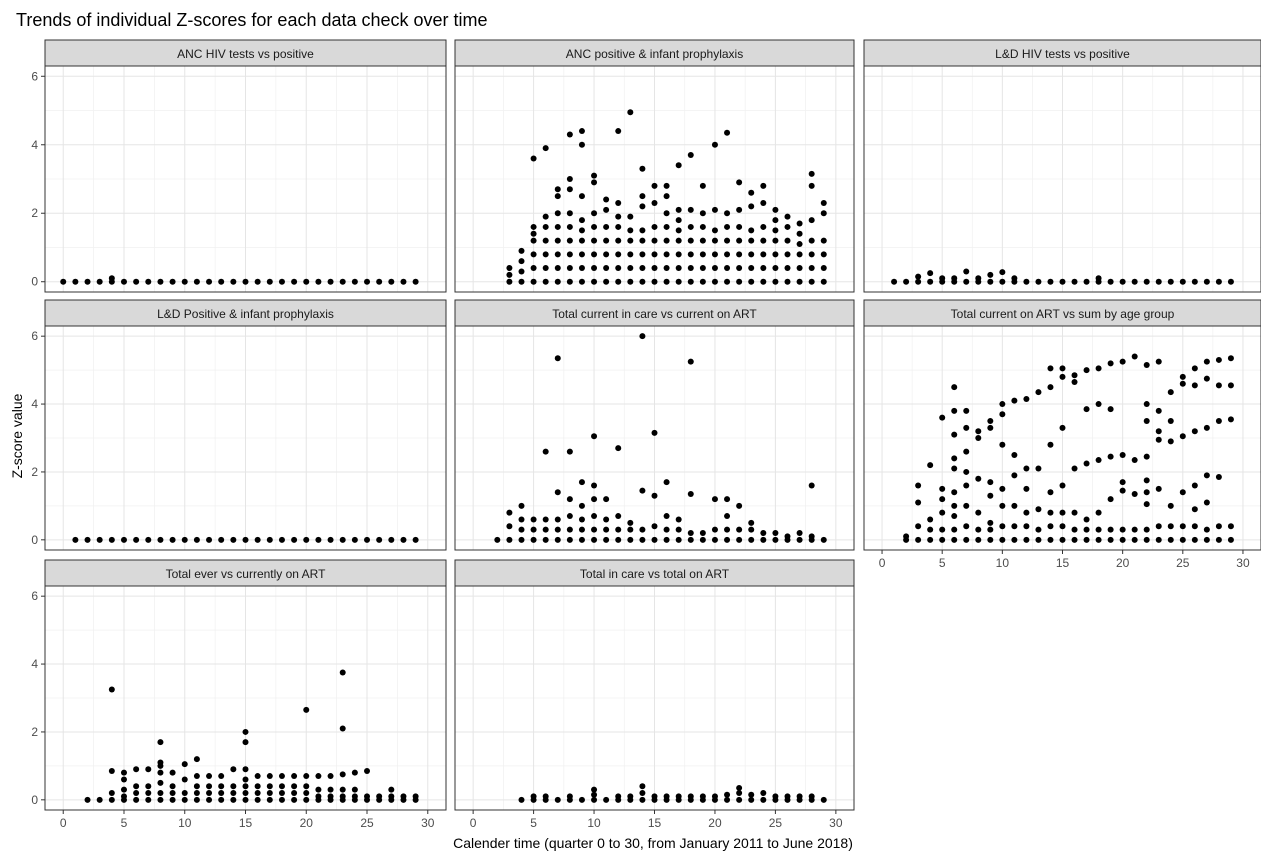 This screenshot has height=851, width=1261. What do you see at coordinates (655, 574) in the screenshot?
I see `facet-strip-label: Total in care vs total on ART` at bounding box center [655, 574].